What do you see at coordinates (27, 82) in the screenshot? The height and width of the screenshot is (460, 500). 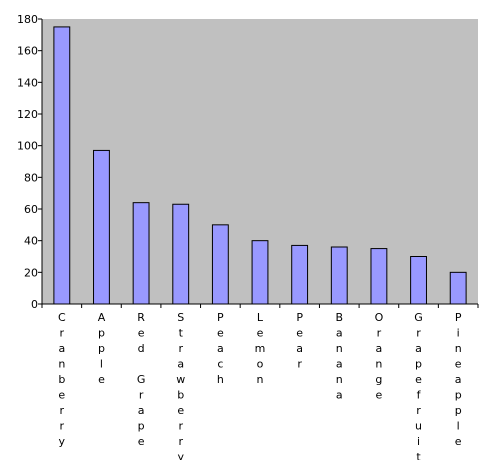 I see `y-tick-label: 140` at bounding box center [27, 82].